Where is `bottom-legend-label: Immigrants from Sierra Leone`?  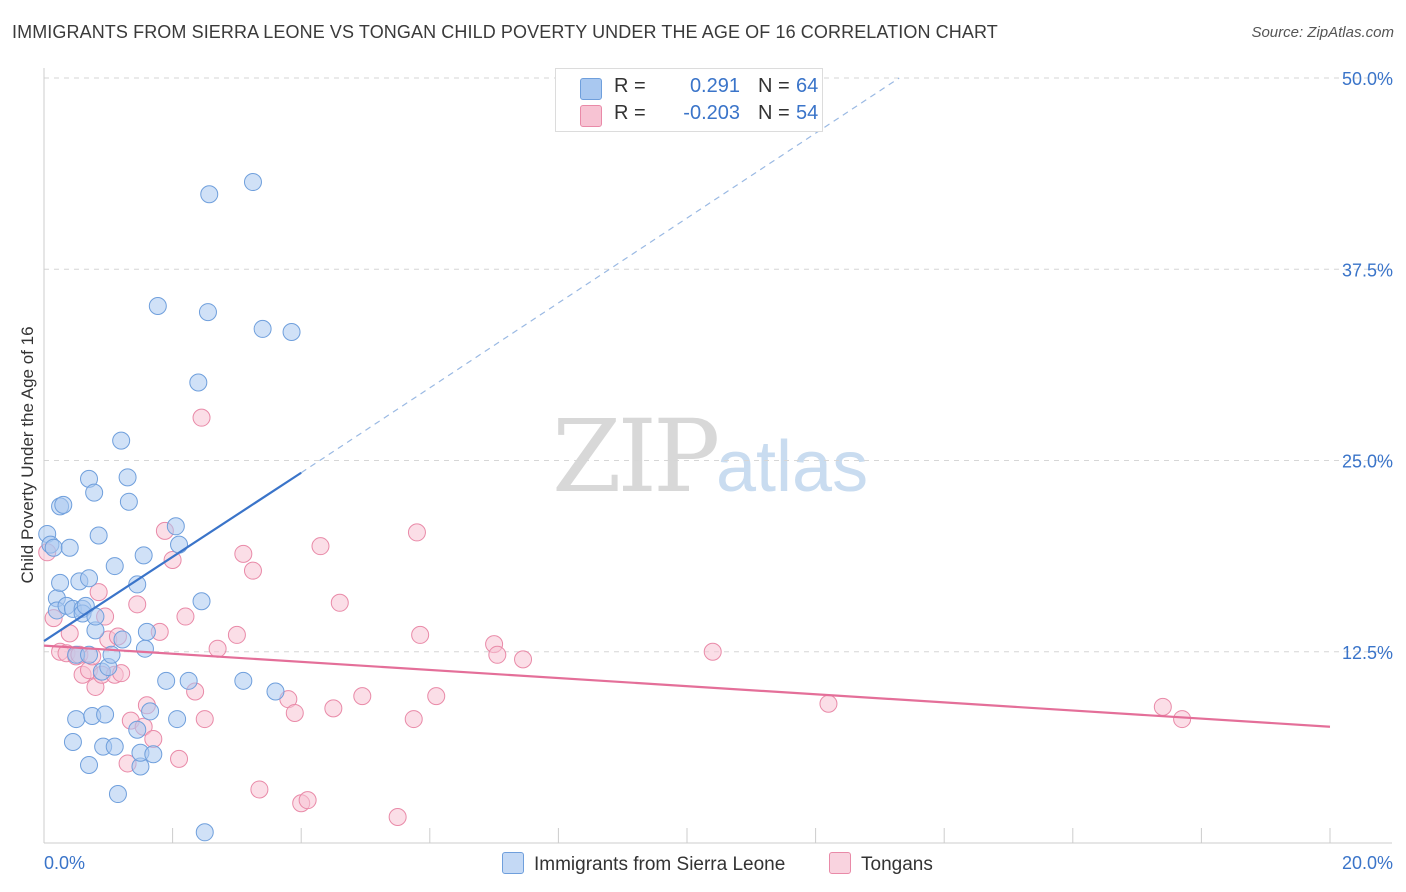 bottom-legend-label: Immigrants from Sierra Leone is located at coordinates (660, 864).